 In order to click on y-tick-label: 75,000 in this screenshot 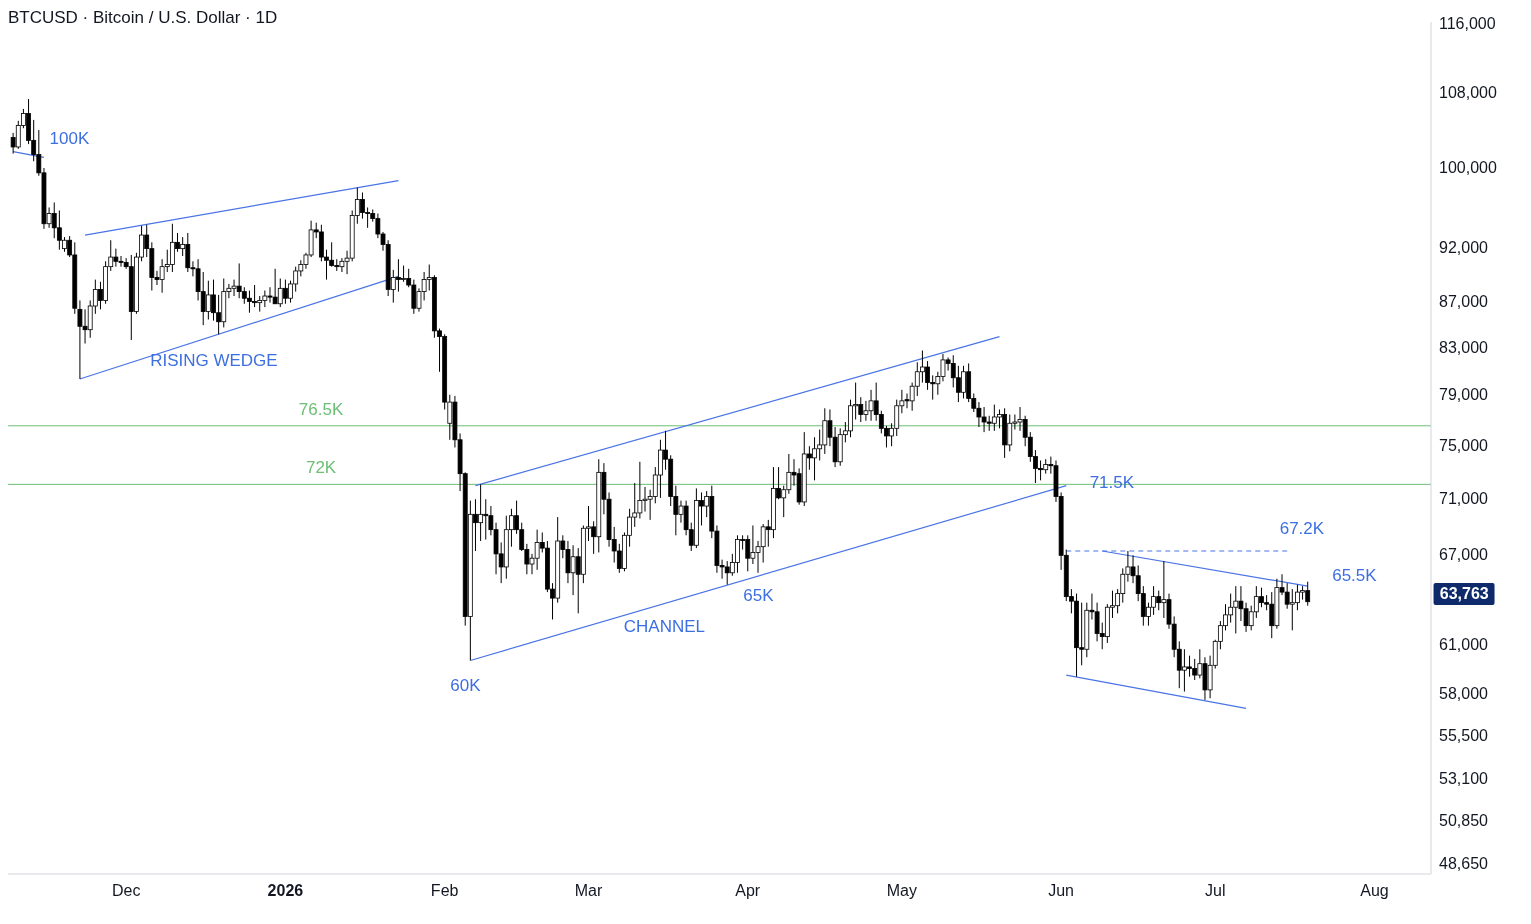, I will do `click(1464, 445)`.